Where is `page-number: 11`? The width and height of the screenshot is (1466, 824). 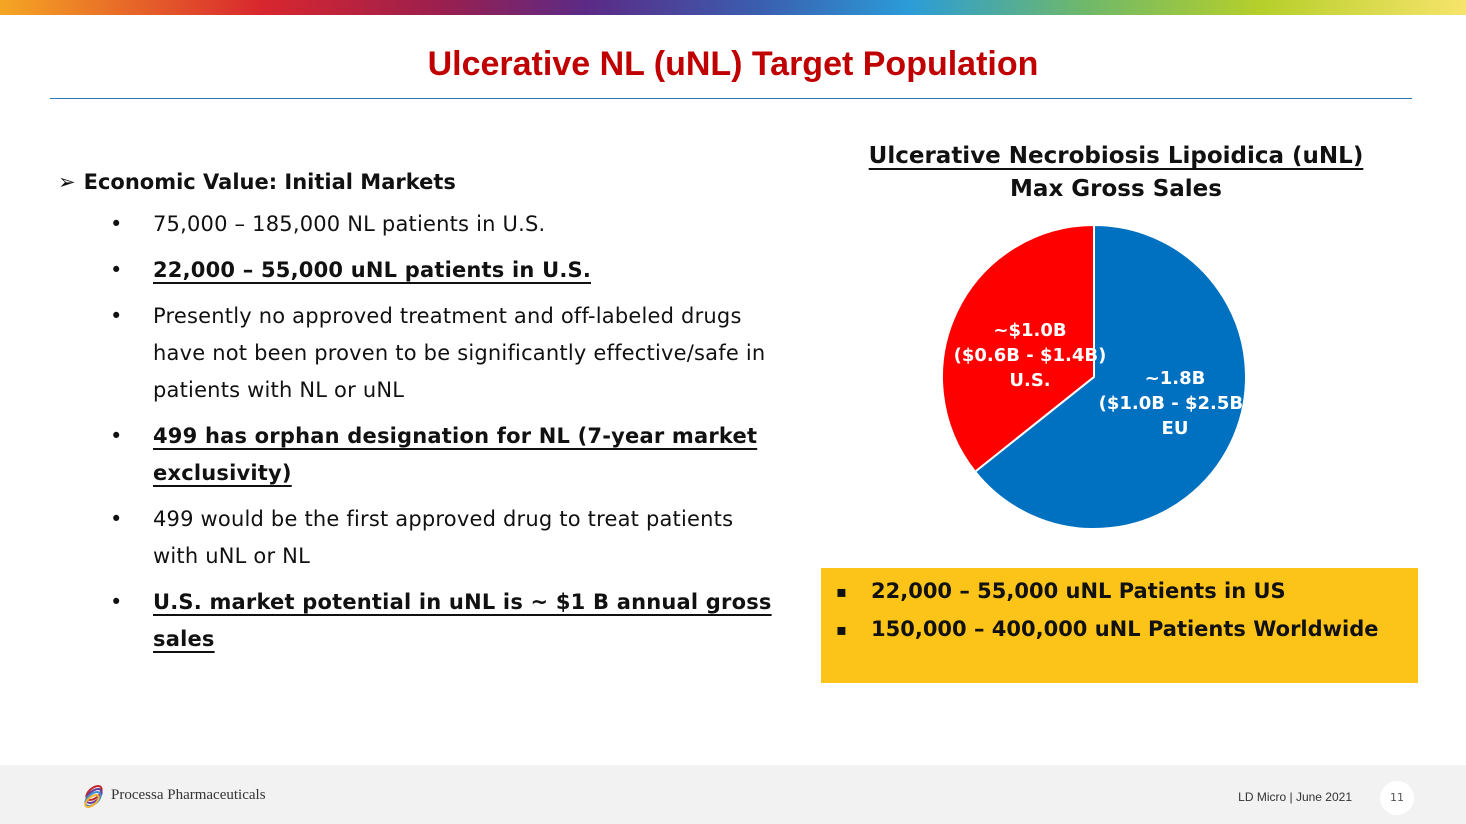
page-number: 11 is located at coordinates (1397, 798).